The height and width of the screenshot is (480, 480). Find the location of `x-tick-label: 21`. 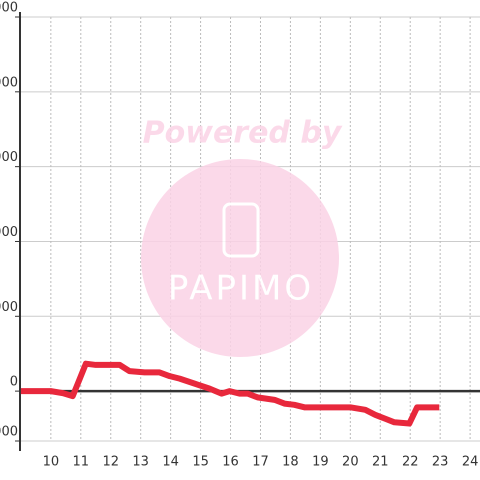

x-tick-label: 21 is located at coordinates (380, 462).